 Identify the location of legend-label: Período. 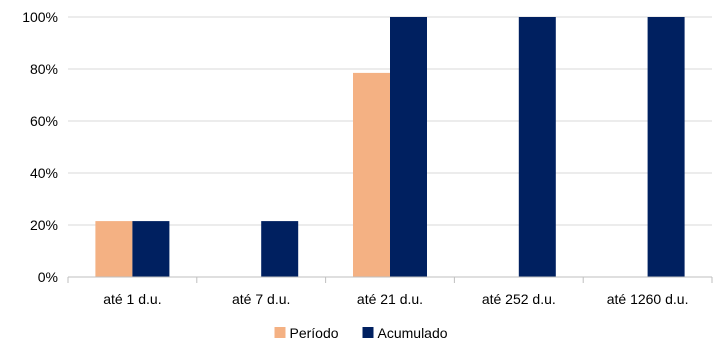
(314, 333).